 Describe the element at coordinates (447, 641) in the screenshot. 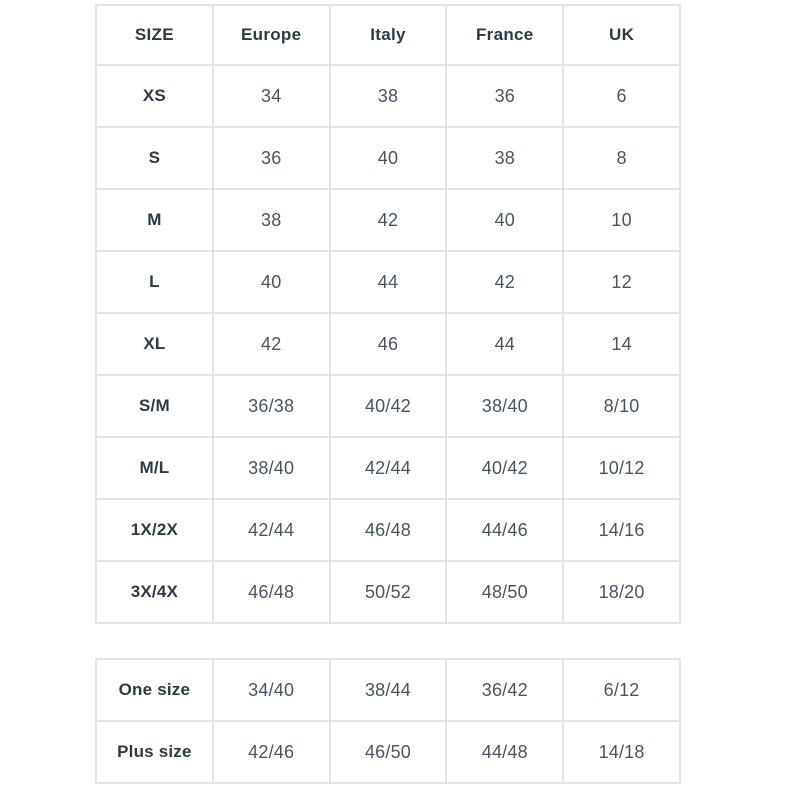

I see `table-gap` at that location.